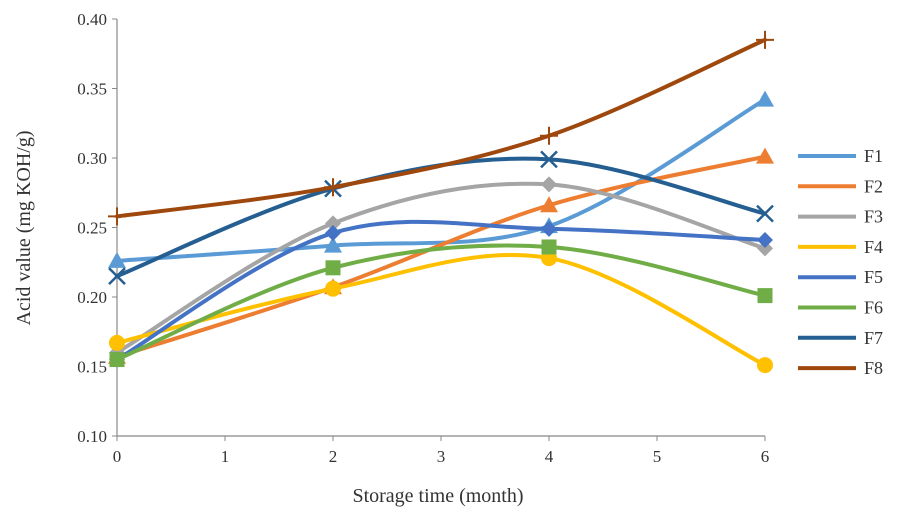 The width and height of the screenshot is (904, 513). Describe the element at coordinates (657, 456) in the screenshot. I see `x-tick-label: 5` at that location.